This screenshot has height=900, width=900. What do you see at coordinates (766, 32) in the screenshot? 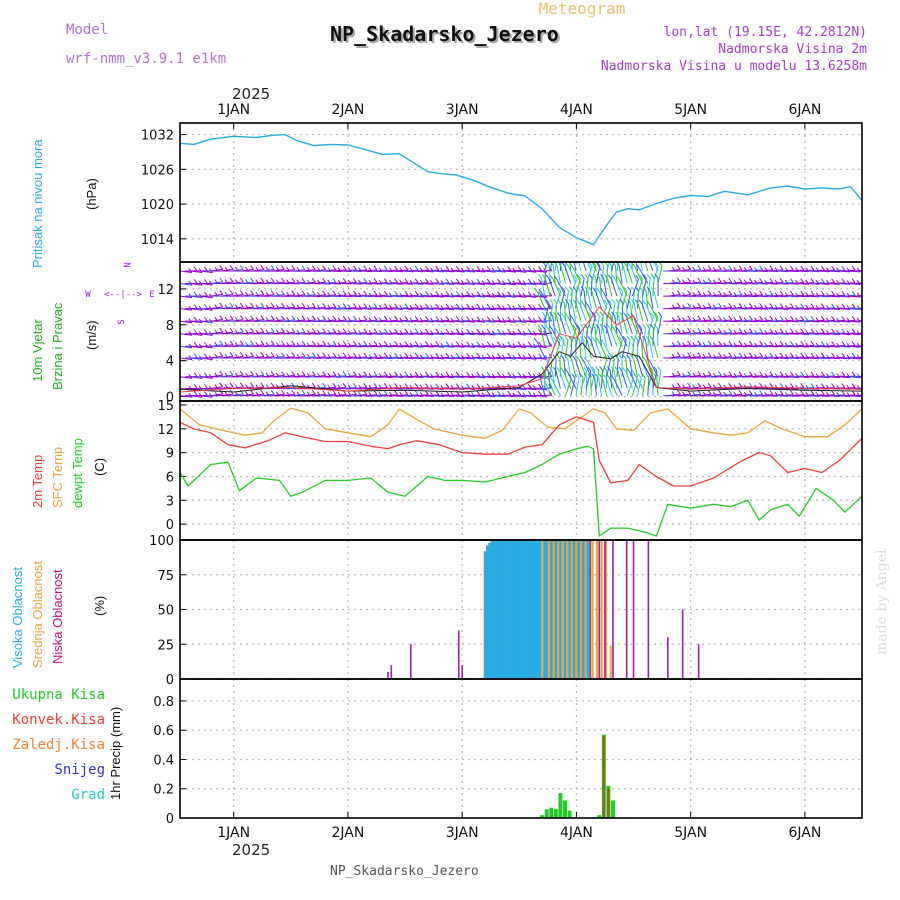
I see `coords-label: lon,lat (19.15E, 42.2812N)` at bounding box center [766, 32].